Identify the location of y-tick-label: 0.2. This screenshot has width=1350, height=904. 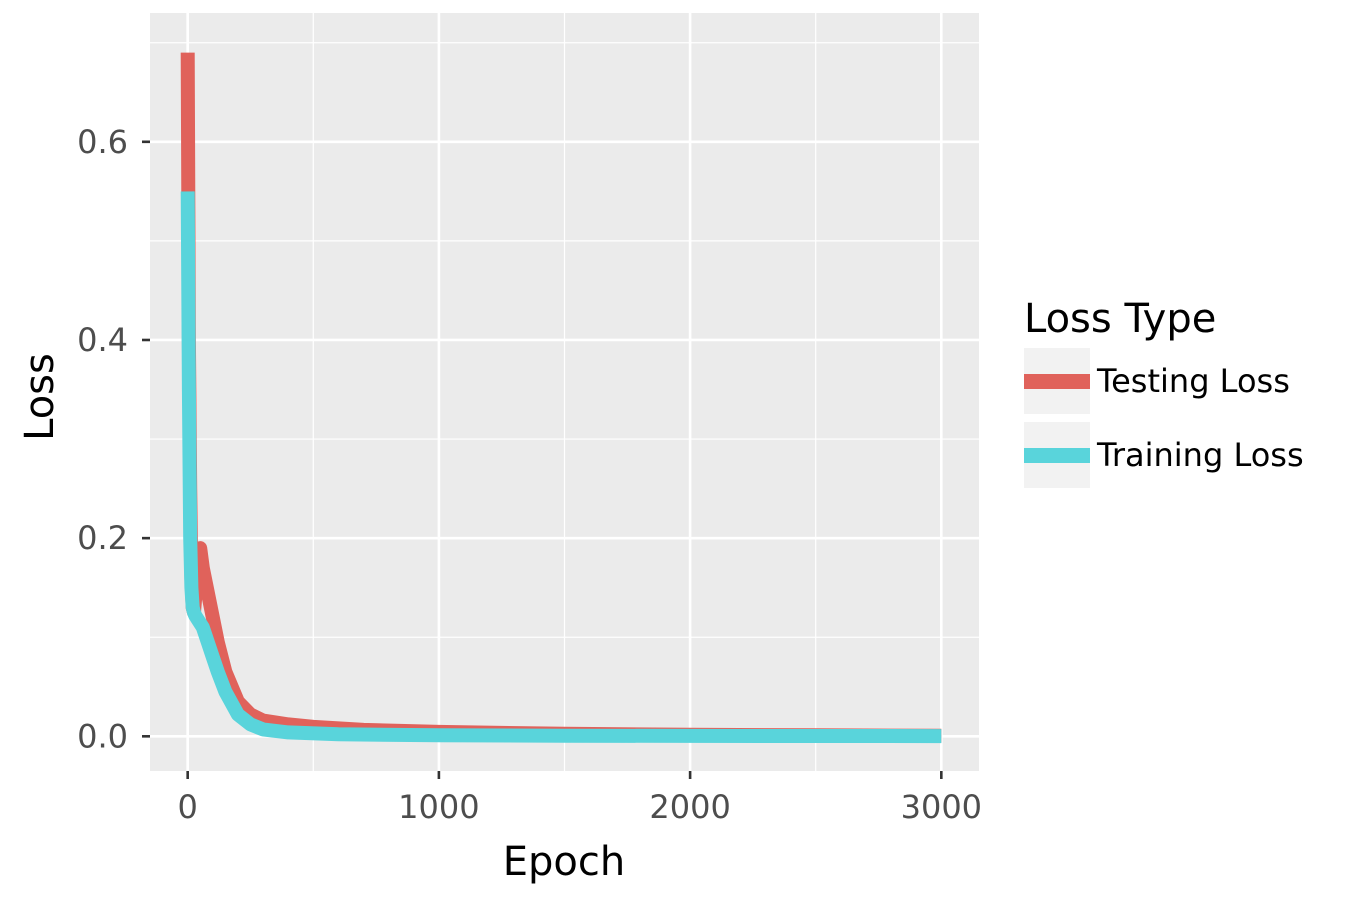
(102, 538).